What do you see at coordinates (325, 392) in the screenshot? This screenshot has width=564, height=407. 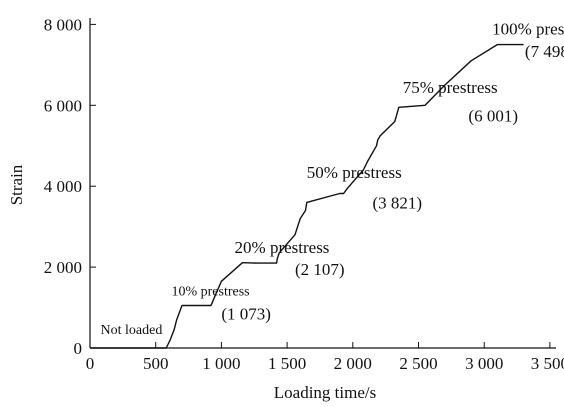 I see `x-axis-title: Loading time/s` at bounding box center [325, 392].